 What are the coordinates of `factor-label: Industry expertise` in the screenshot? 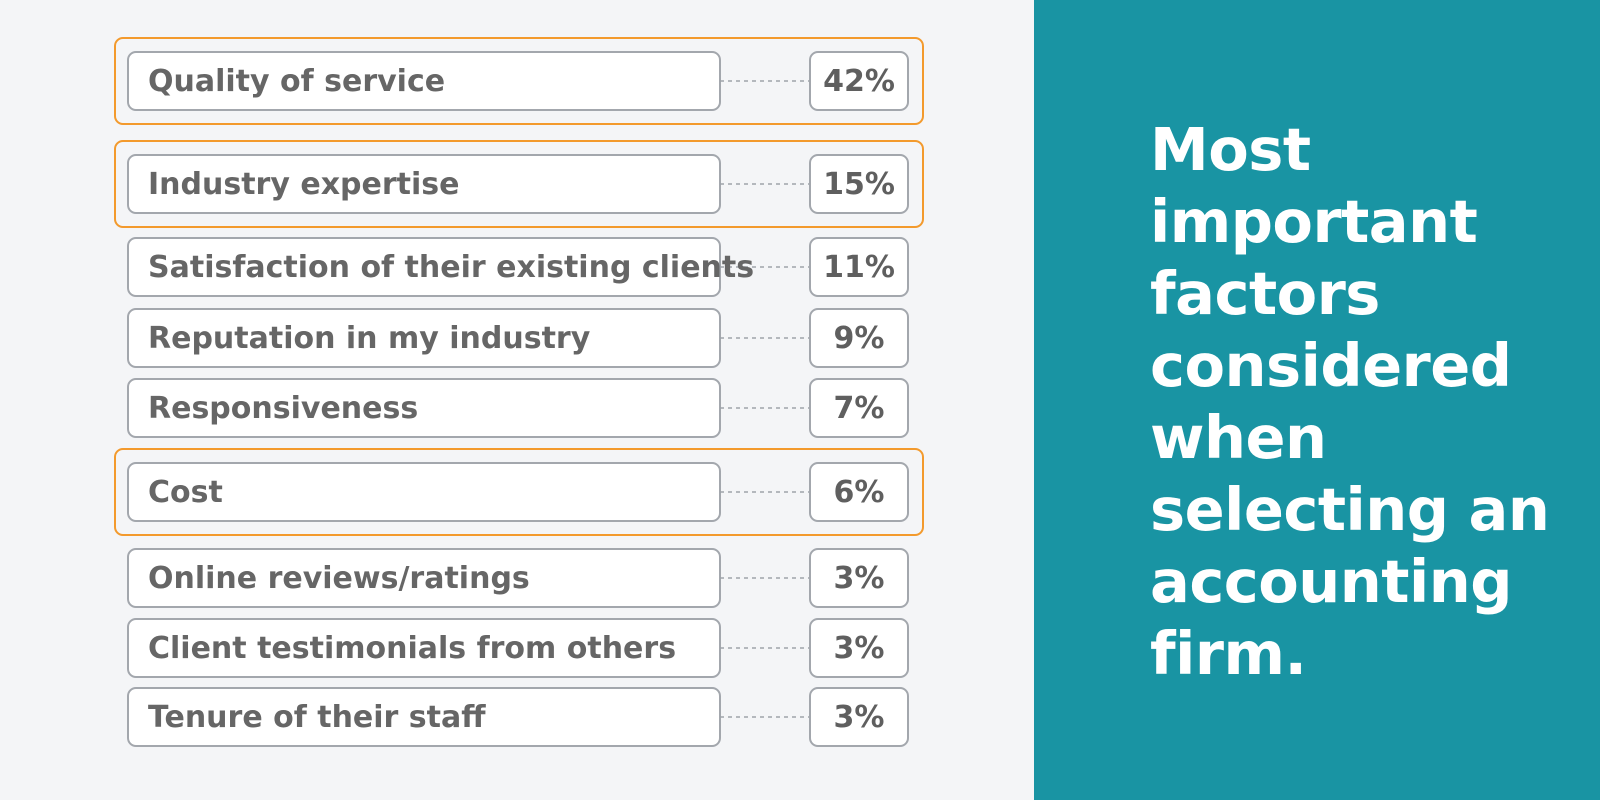 It's located at (303, 184).